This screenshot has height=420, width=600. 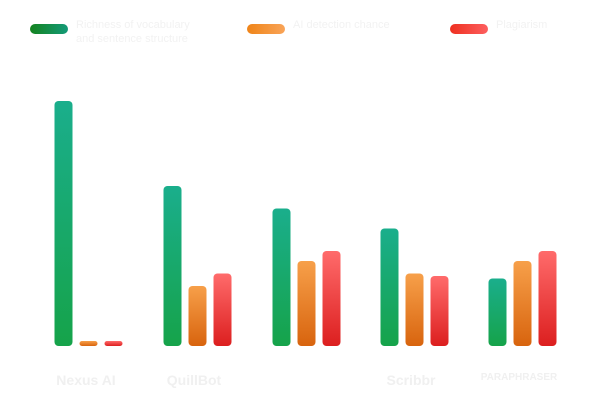 What do you see at coordinates (194, 380) in the screenshot?
I see `x-tick-label: QuillBot` at bounding box center [194, 380].